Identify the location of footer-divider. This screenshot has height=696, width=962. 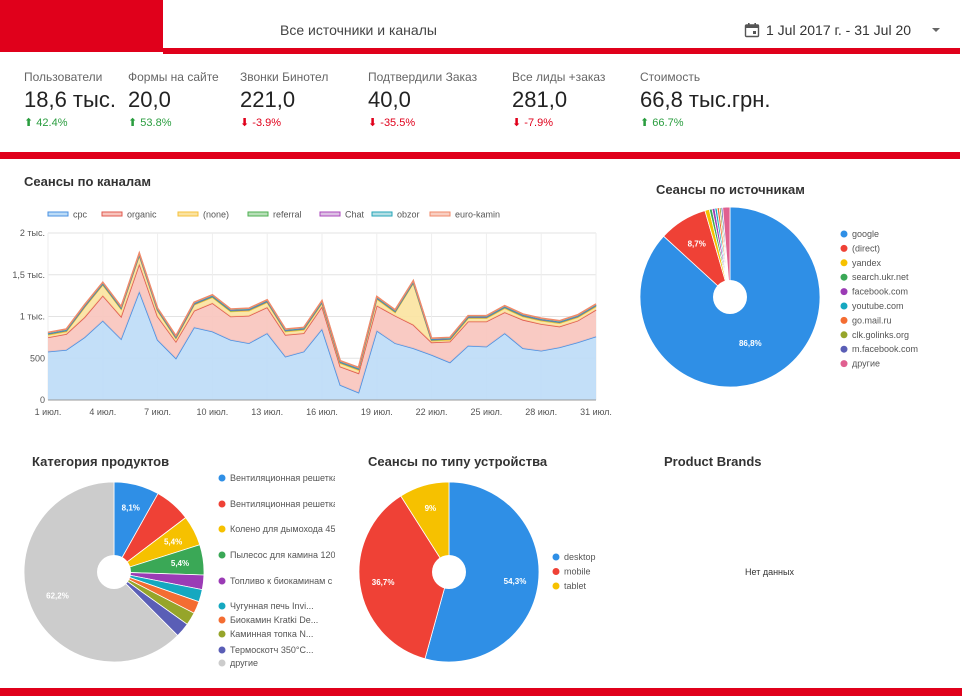
(481, 692).